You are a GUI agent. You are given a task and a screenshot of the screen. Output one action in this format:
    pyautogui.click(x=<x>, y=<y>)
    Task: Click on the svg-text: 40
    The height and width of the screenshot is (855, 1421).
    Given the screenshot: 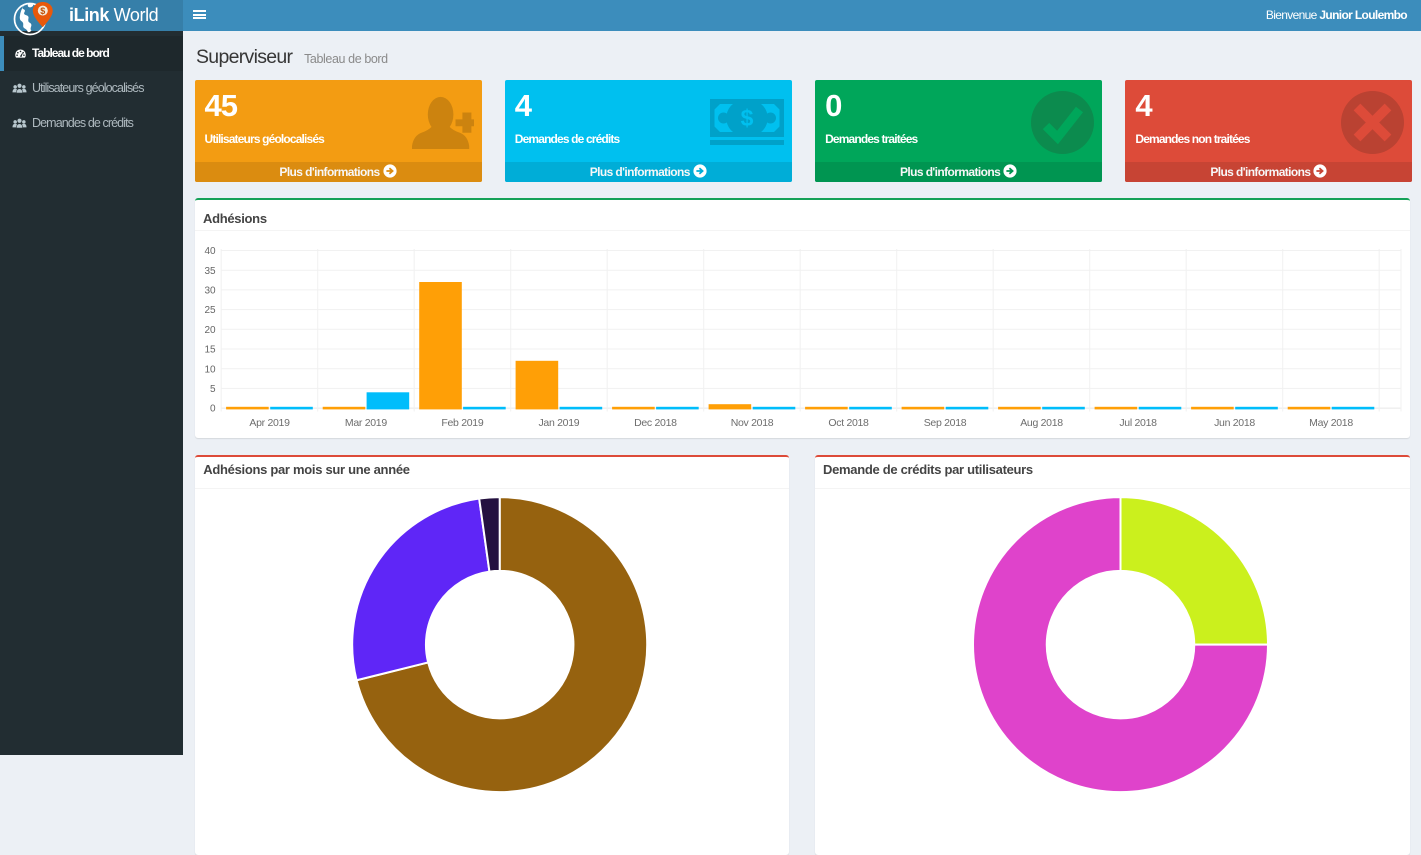 What is the action you would take?
    pyautogui.click(x=210, y=252)
    